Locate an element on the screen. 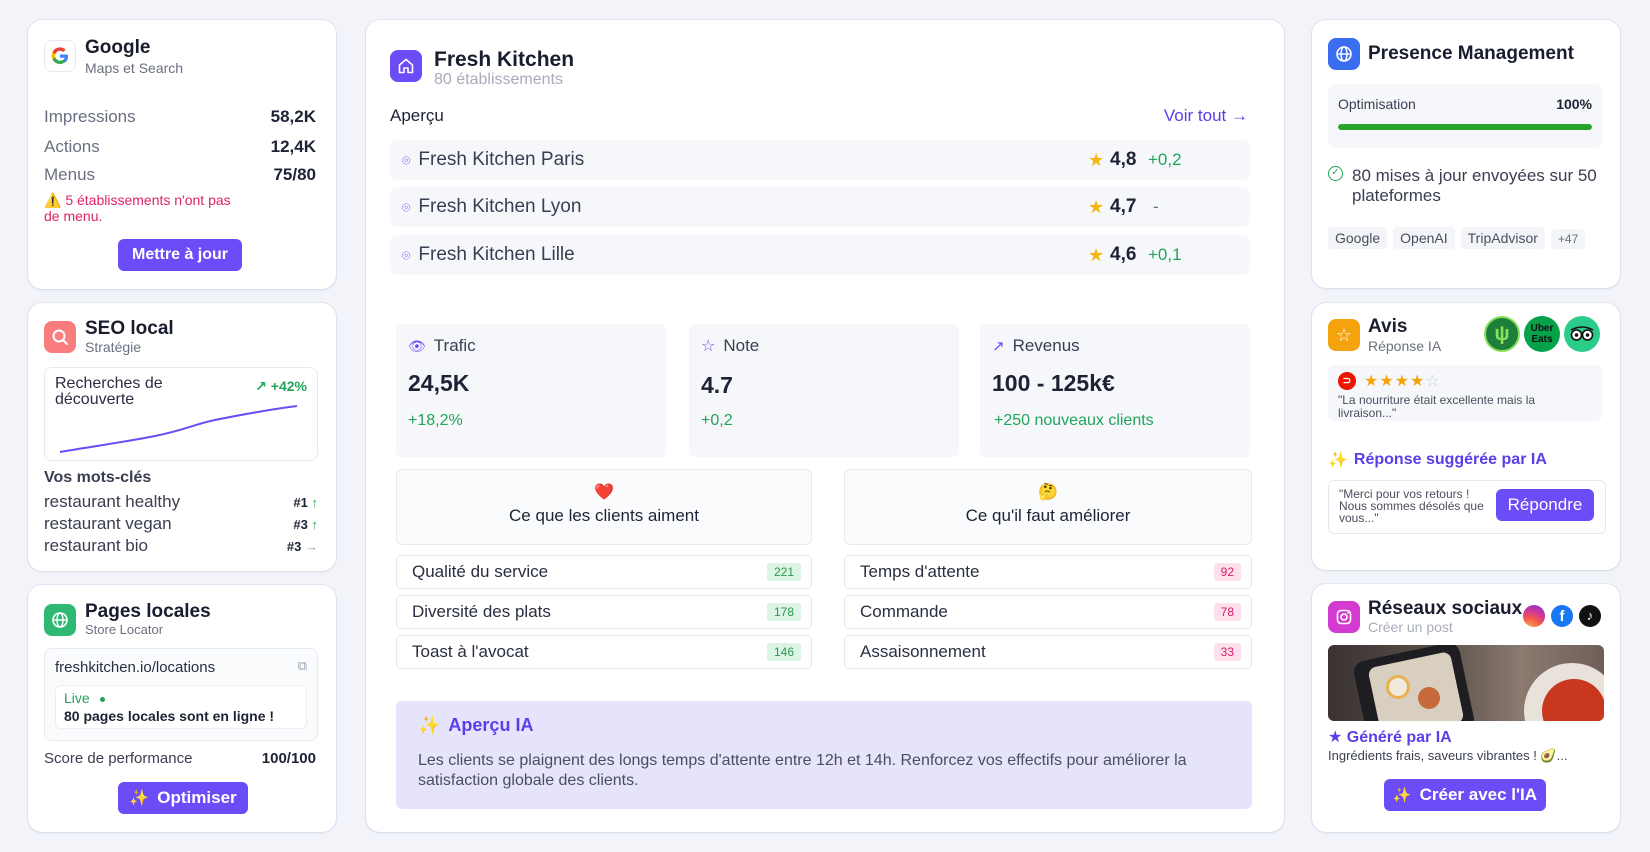 The width and height of the screenshot is (1650, 852). actions-value: 12,4K is located at coordinates (293, 146).